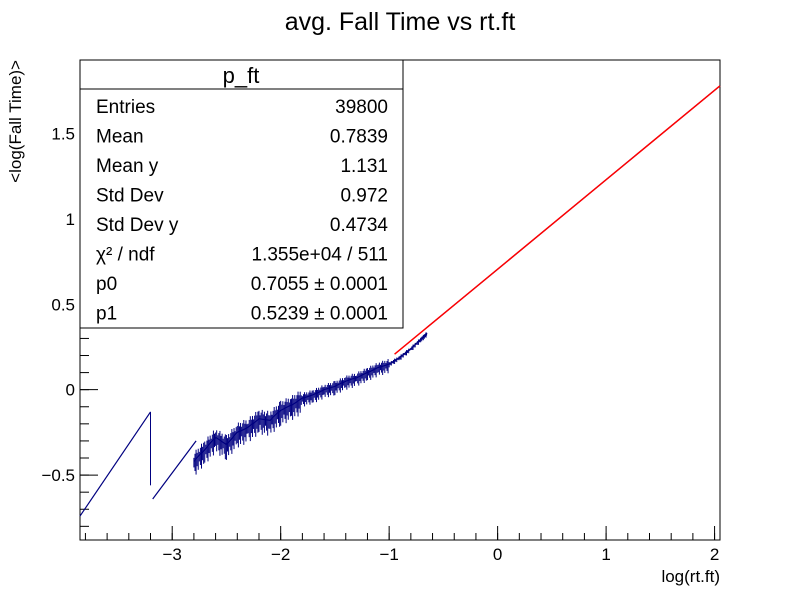 This screenshot has width=800, height=600. What do you see at coordinates (125, 255) in the screenshot?
I see `stats-row-label: χ² / ndf` at bounding box center [125, 255].